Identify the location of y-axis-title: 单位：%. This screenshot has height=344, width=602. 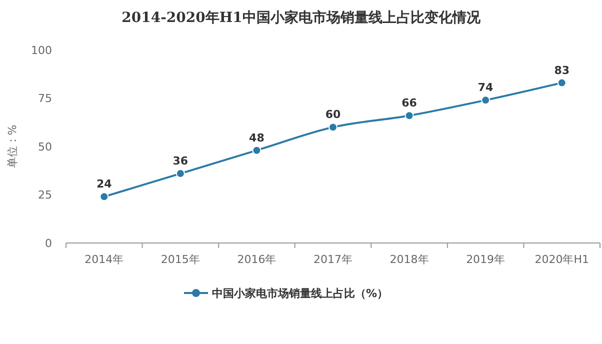
(12, 146).